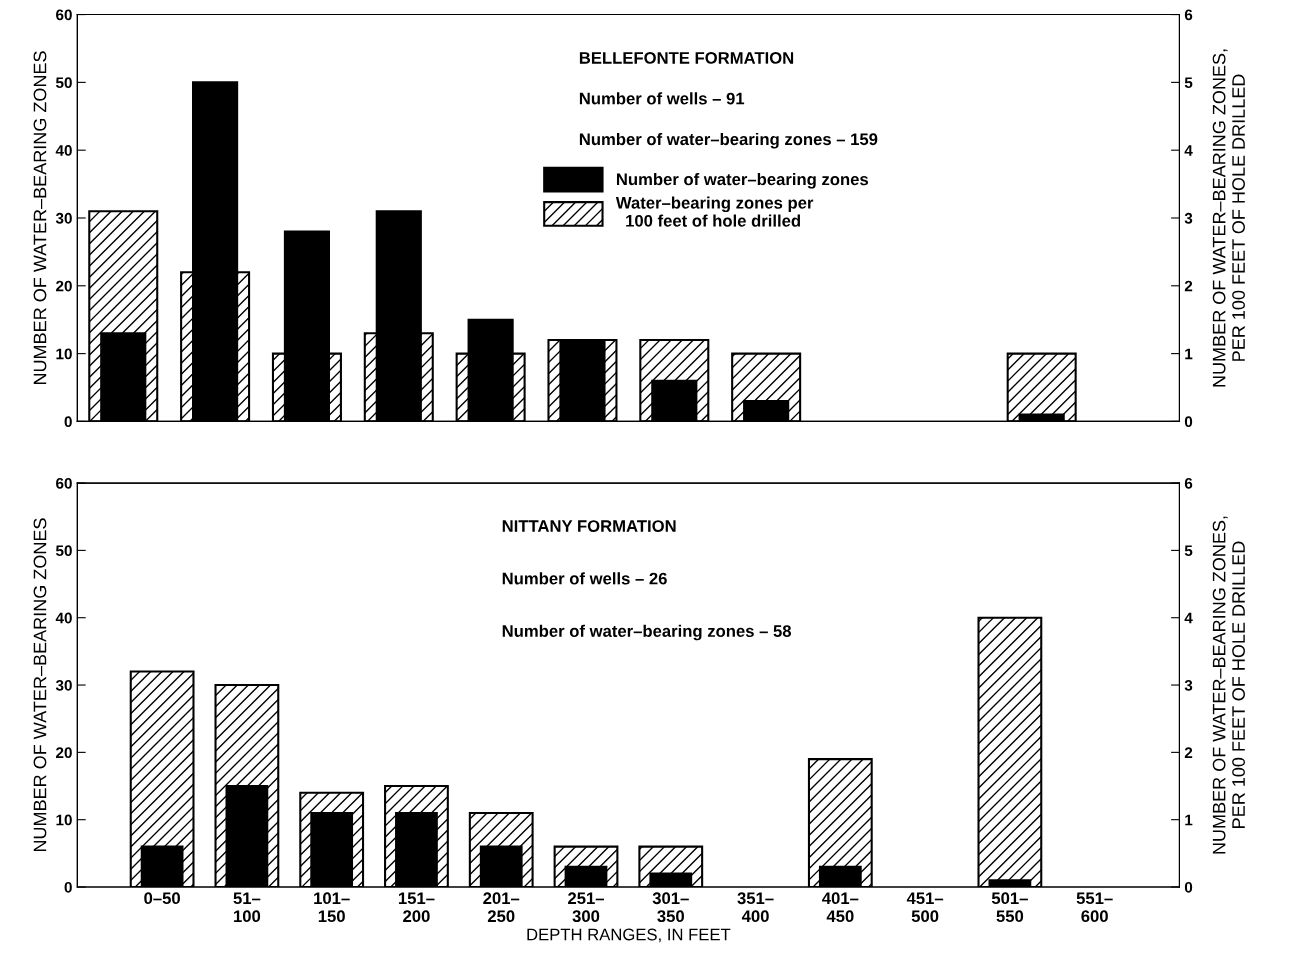 The image size is (1289, 971). I want to click on legend-label: Water–bearing zones per 100 feet of hole drilled, so click(714, 211).